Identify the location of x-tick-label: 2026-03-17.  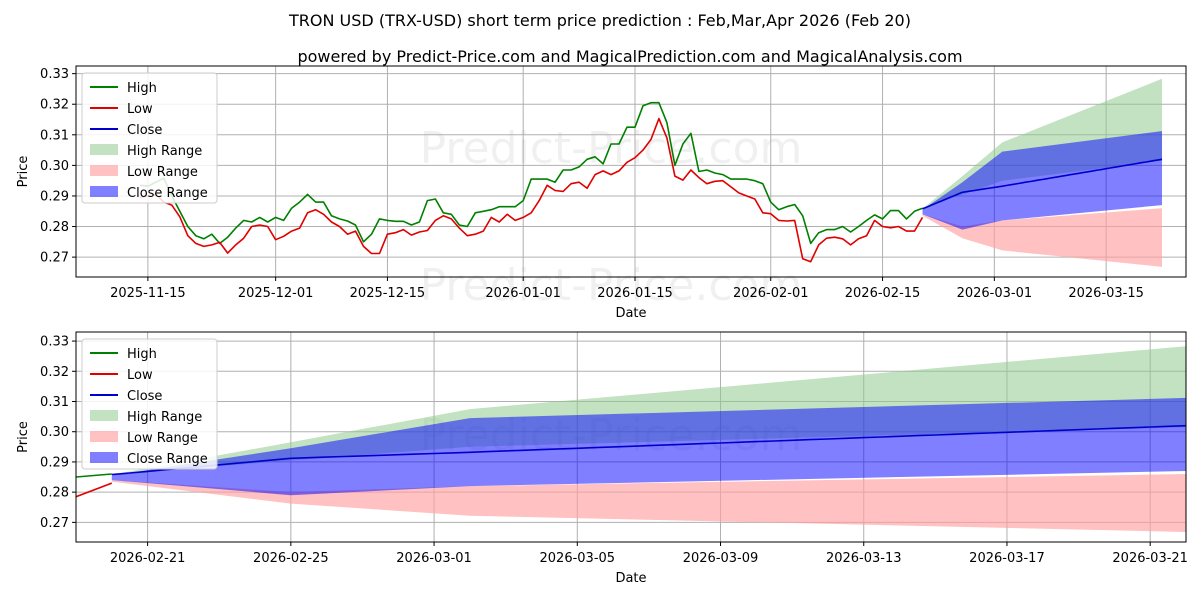
(1007, 558).